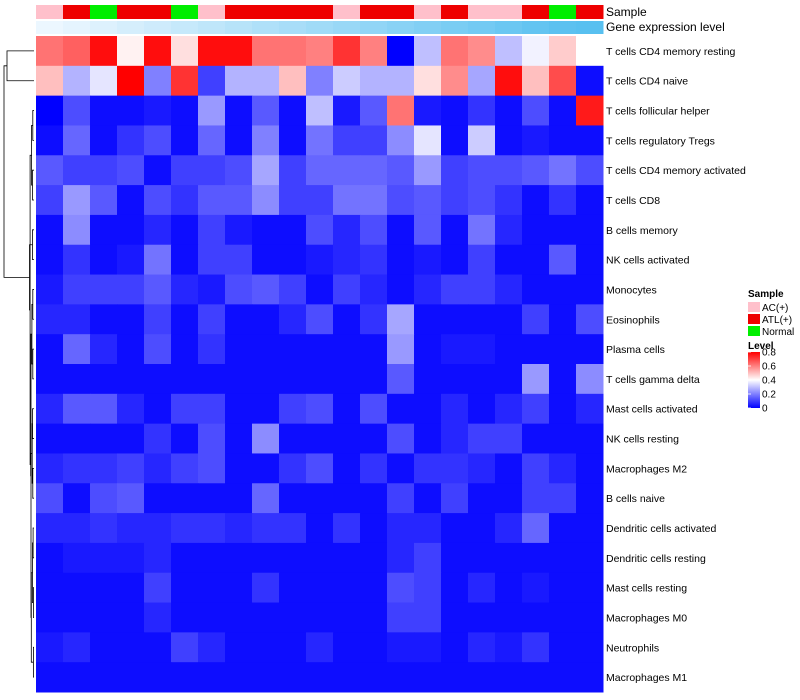 The width and height of the screenshot is (800, 700). What do you see at coordinates (775, 308) in the screenshot?
I see `legend-label-ac: AC(+)` at bounding box center [775, 308].